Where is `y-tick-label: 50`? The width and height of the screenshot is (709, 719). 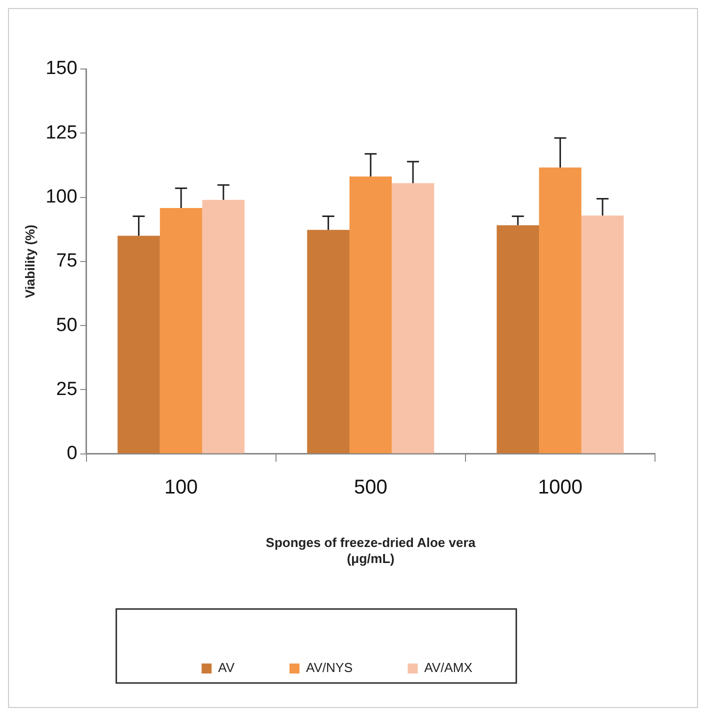
y-tick-label: 50 is located at coordinates (67, 325).